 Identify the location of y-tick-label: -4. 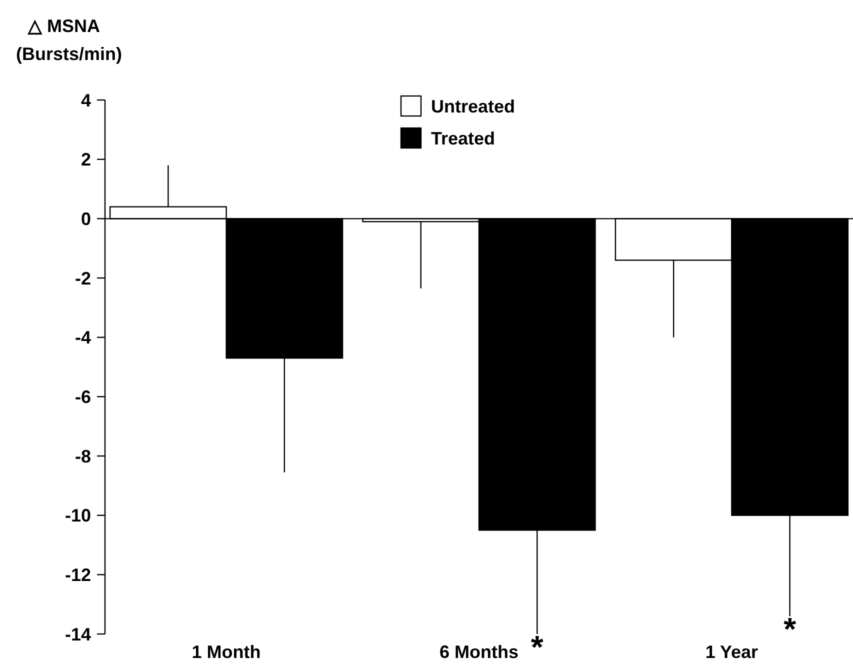
(82, 338).